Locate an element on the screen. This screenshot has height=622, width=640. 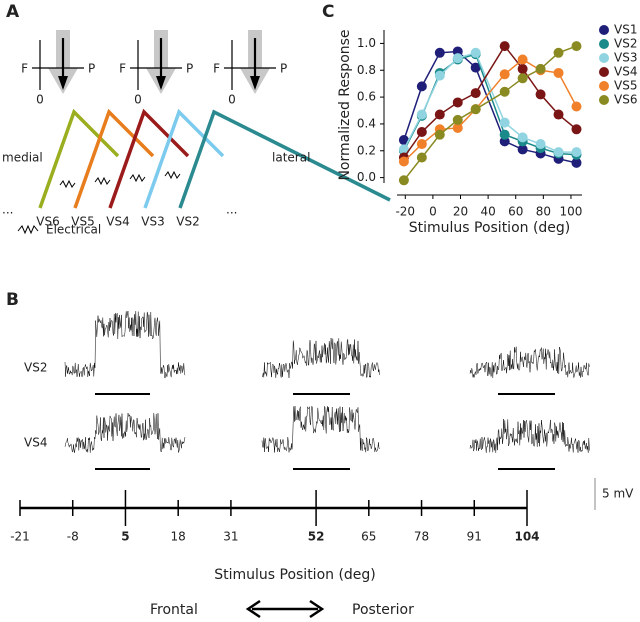
legend-label: VS3 is located at coordinates (625, 58).